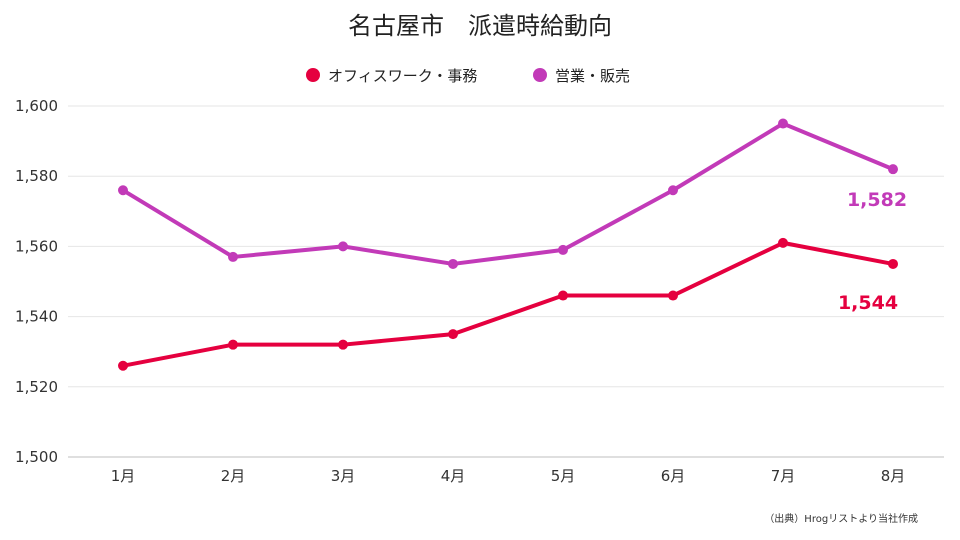 This screenshot has width=960, height=540. I want to click on y-tick-label-1540: 1,540, so click(36, 317).